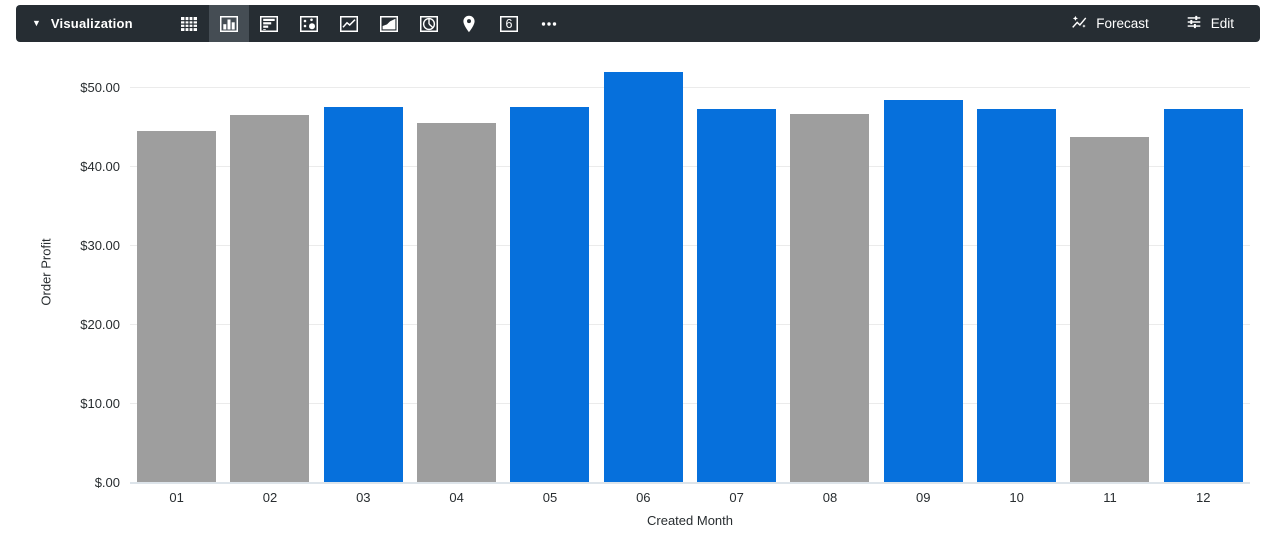 Image resolution: width=1272 pixels, height=560 pixels. What do you see at coordinates (690, 520) in the screenshot?
I see `x-axis-title: Created Month` at bounding box center [690, 520].